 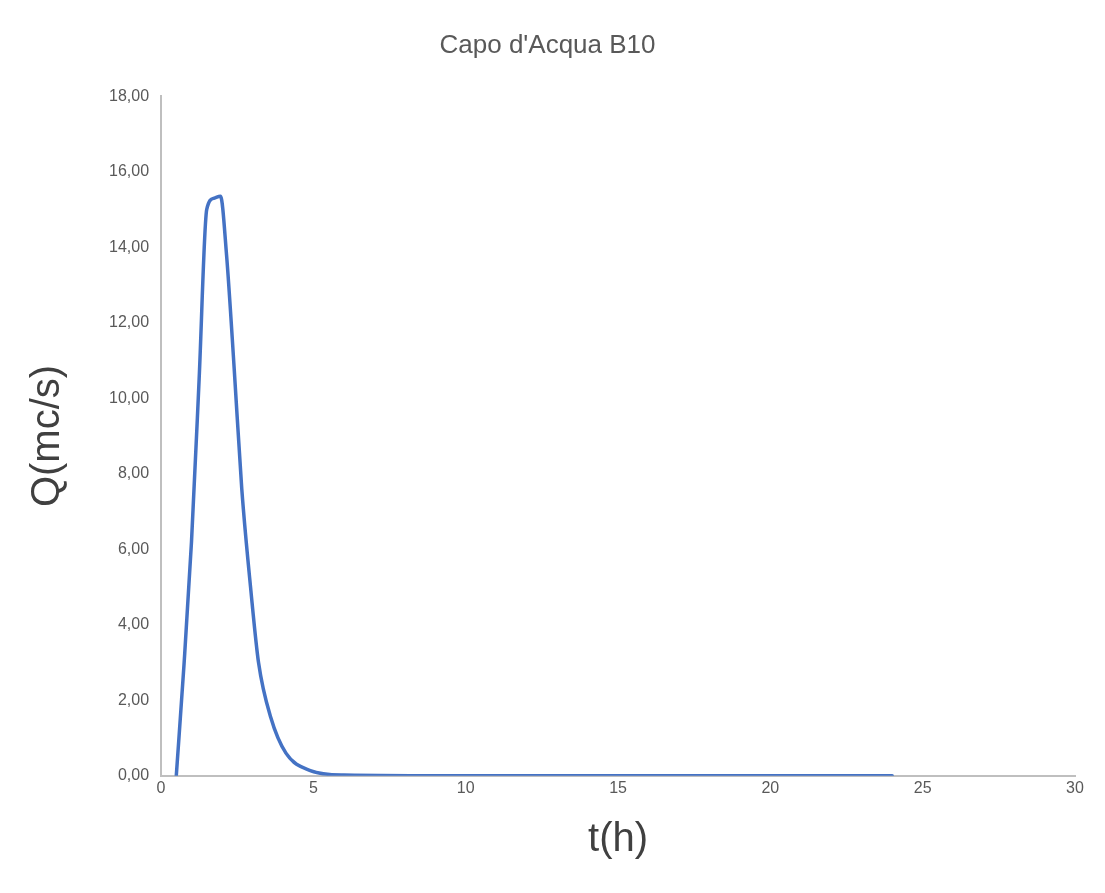 What do you see at coordinates (922, 787) in the screenshot?
I see `x-tick-label: 25` at bounding box center [922, 787].